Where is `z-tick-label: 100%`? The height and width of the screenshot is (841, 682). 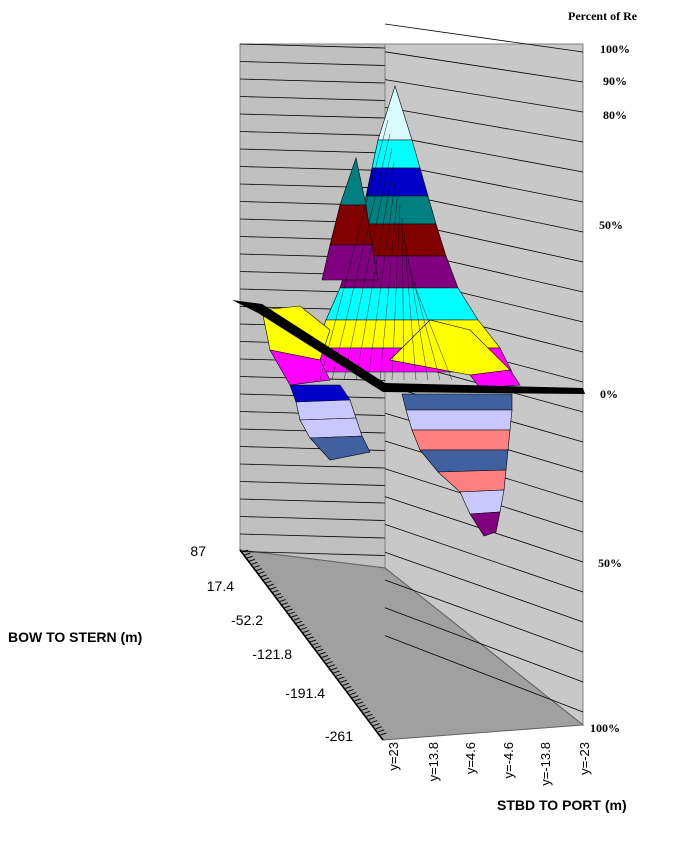 z-tick-label: 100% is located at coordinates (605, 728).